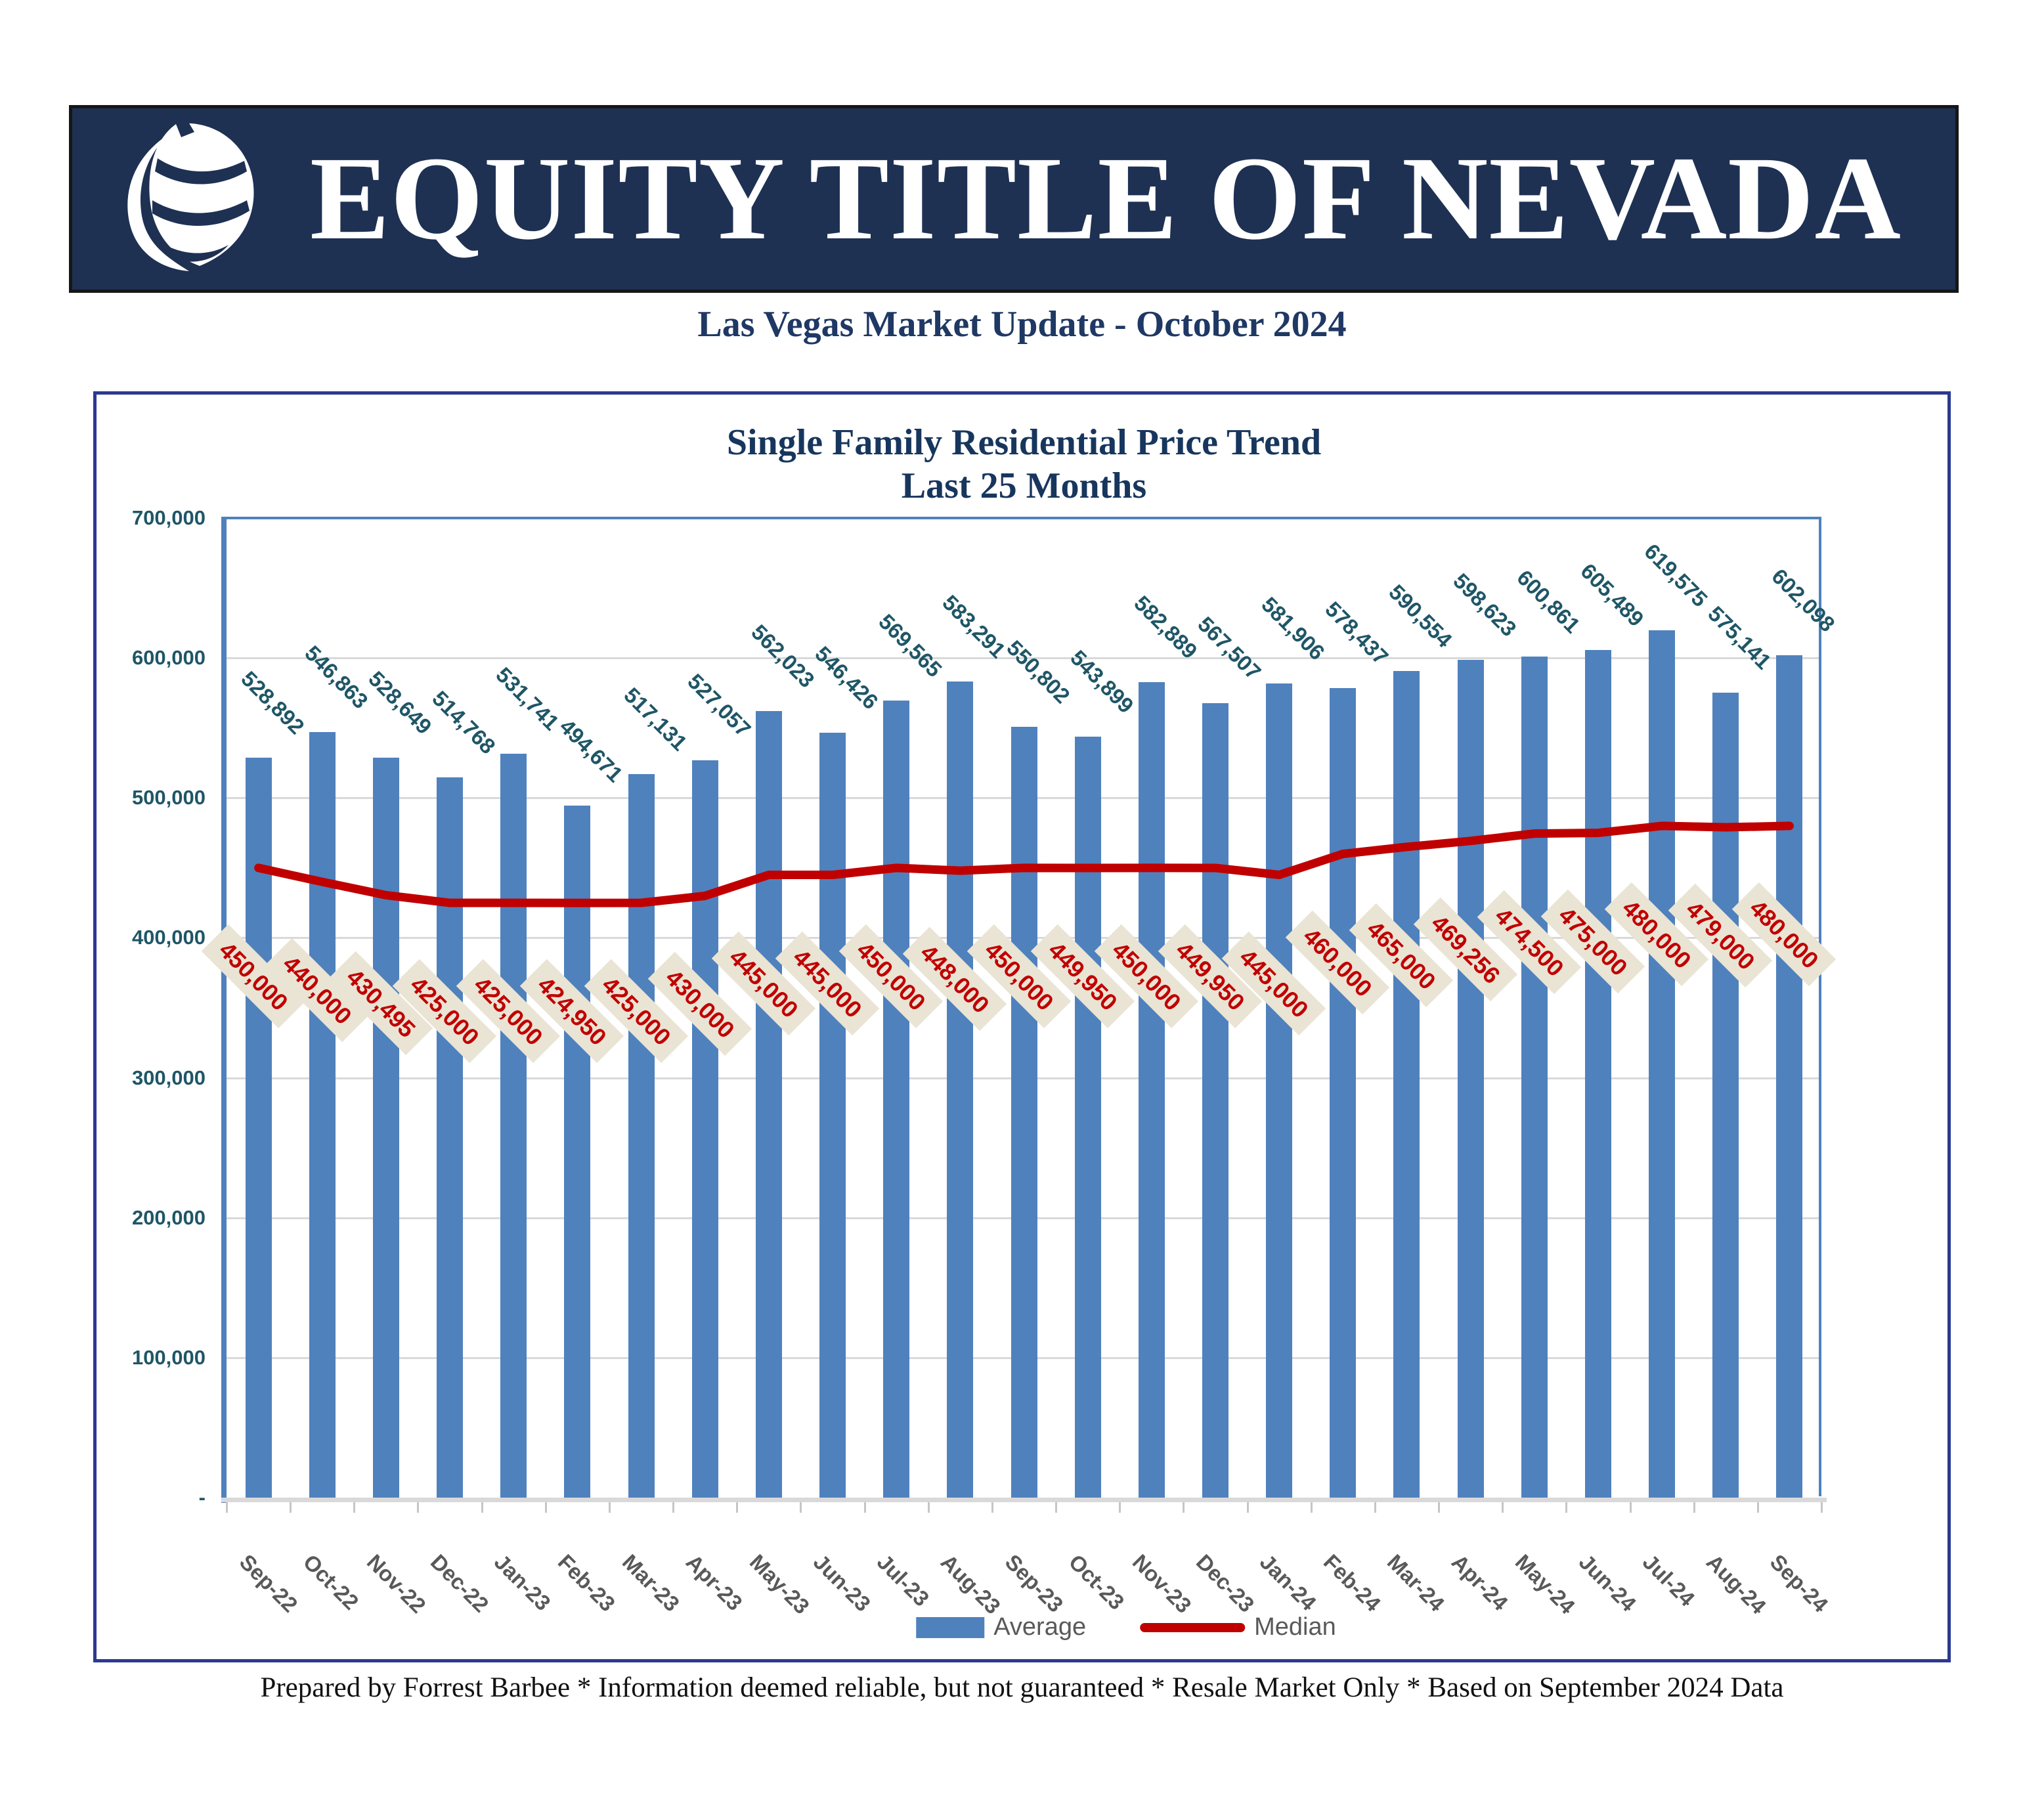  What do you see at coordinates (1229, 648) in the screenshot?
I see `bar-value-label-Dec-23: 567,507` at bounding box center [1229, 648].